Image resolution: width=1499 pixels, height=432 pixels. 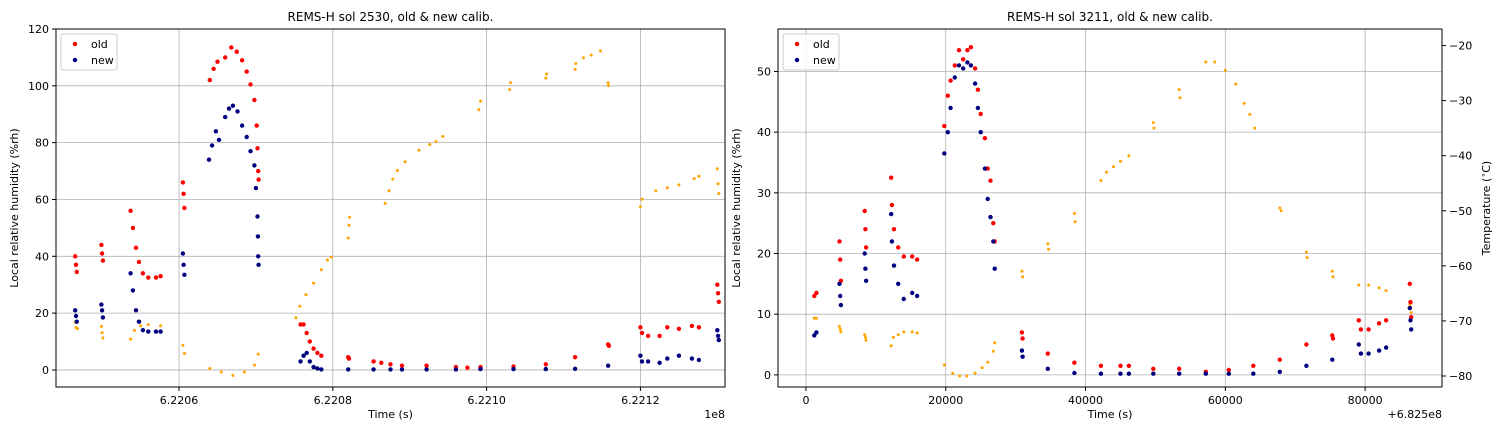 I want to click on temp-tick-label-1: −70, so click(x=1460, y=321).